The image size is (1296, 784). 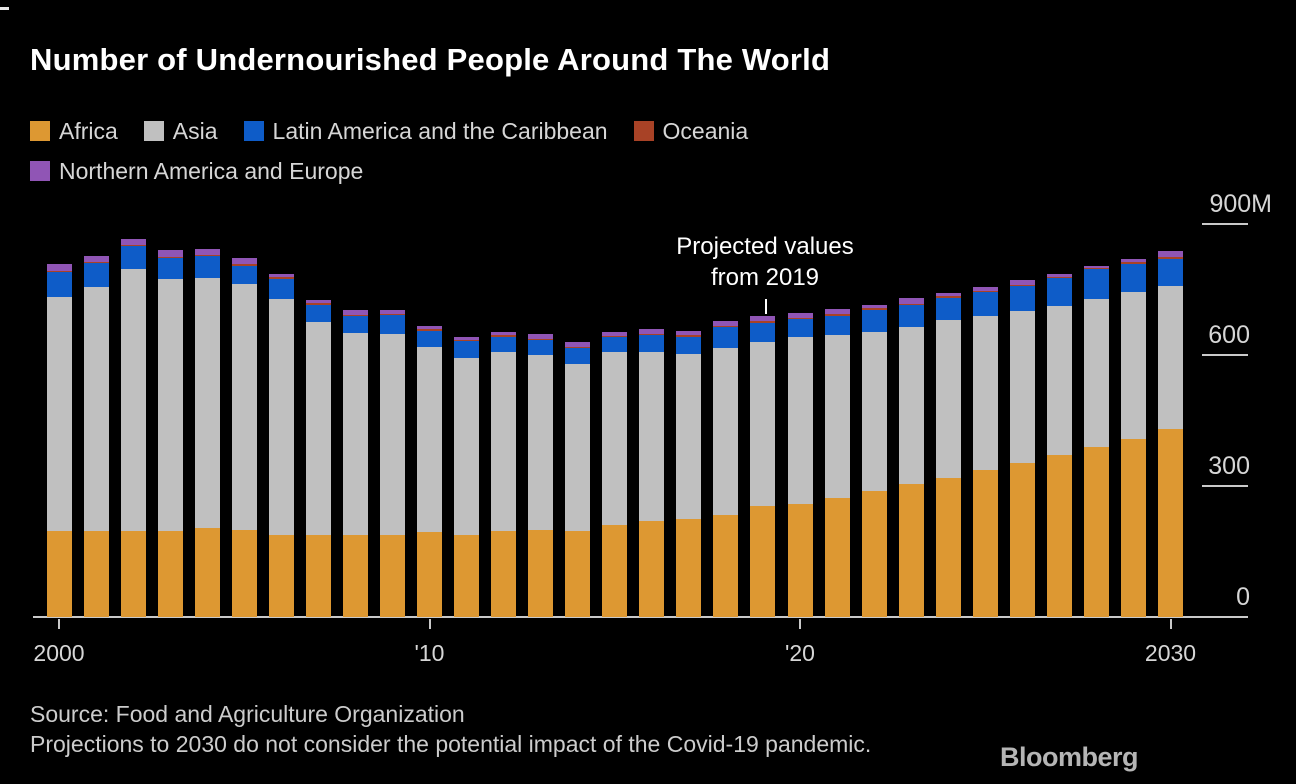 What do you see at coordinates (355, 434) in the screenshot?
I see `bar-2008-asia` at bounding box center [355, 434].